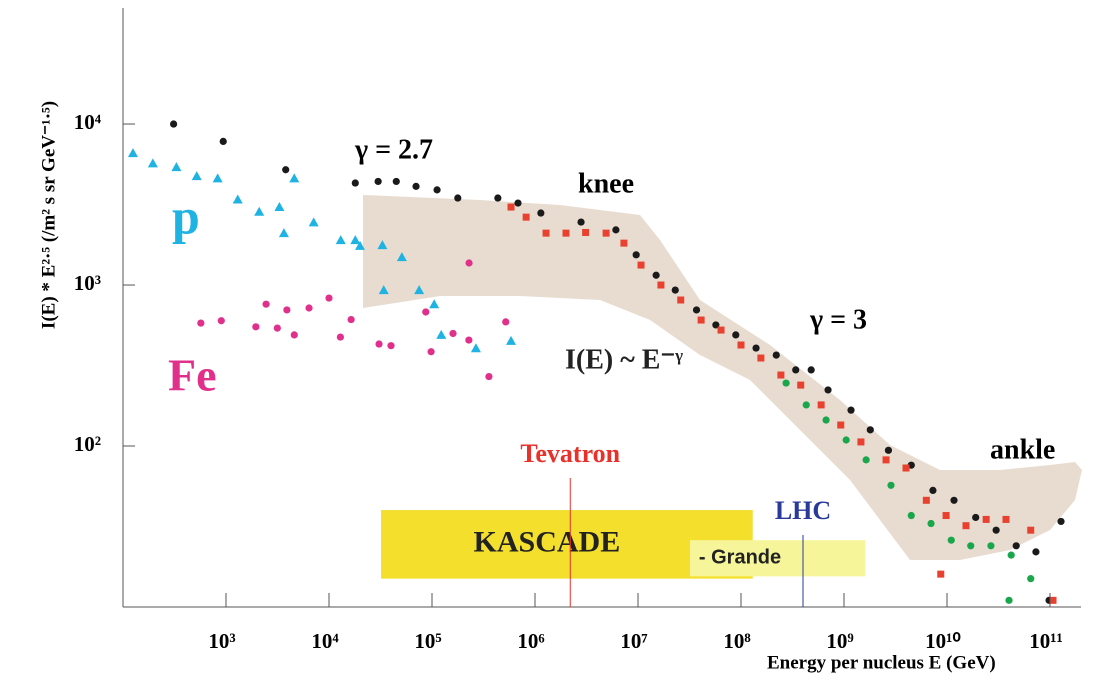 Image resolution: width=1118 pixels, height=678 pixels. Describe the element at coordinates (87, 444) in the screenshot. I see `y-tick-label: 10²` at that location.